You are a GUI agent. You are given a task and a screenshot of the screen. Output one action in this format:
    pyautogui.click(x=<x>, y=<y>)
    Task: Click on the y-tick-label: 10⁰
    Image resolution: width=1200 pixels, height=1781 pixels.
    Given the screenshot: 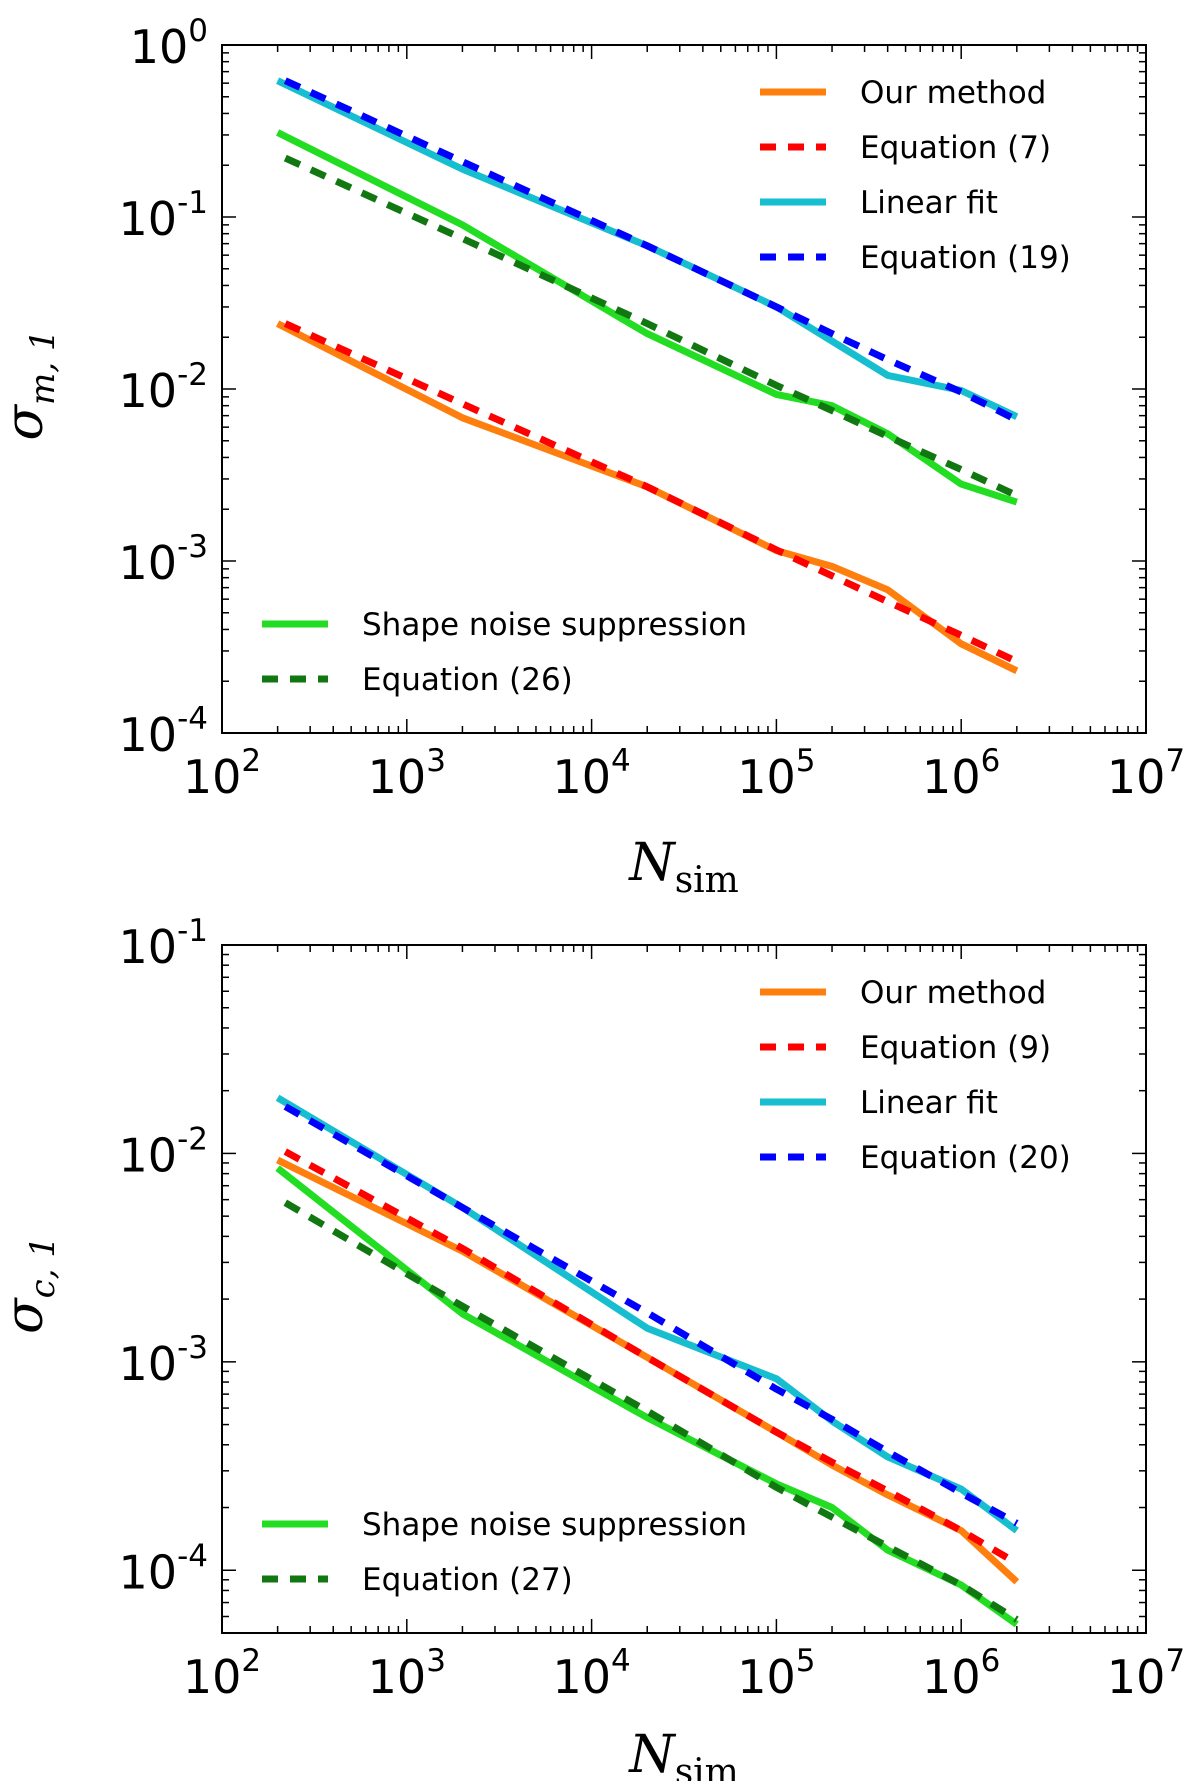 What is the action you would take?
    pyautogui.click(x=169, y=43)
    